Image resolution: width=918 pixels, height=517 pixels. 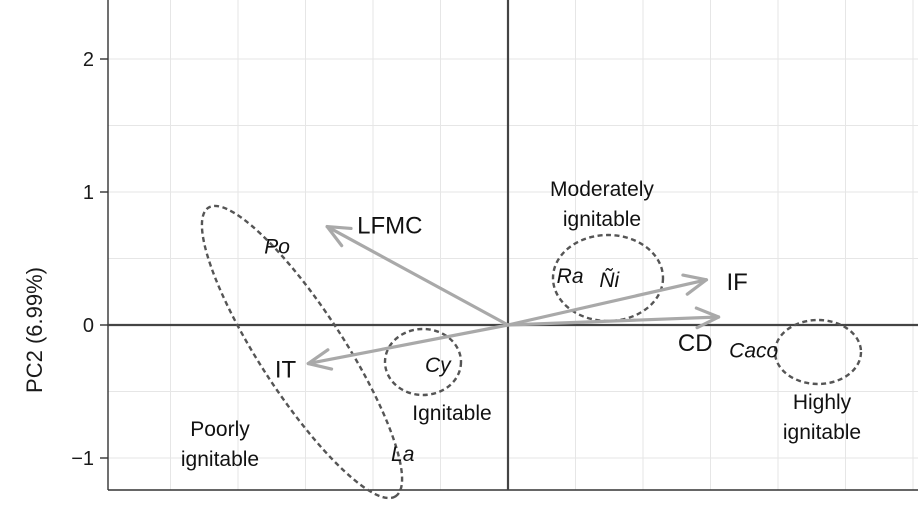 I want to click on y-axis-title: PC2 (6.99%), so click(x=34, y=330).